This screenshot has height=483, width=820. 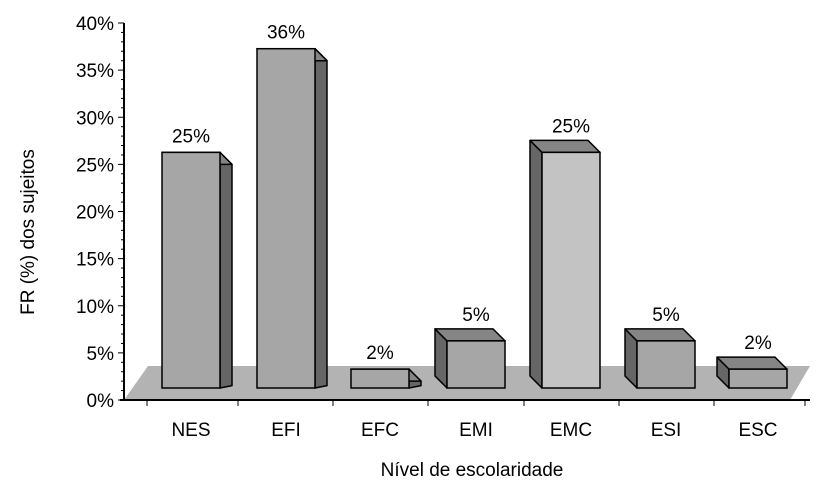 I want to click on y-tick-label: 35%, so click(x=95, y=71).